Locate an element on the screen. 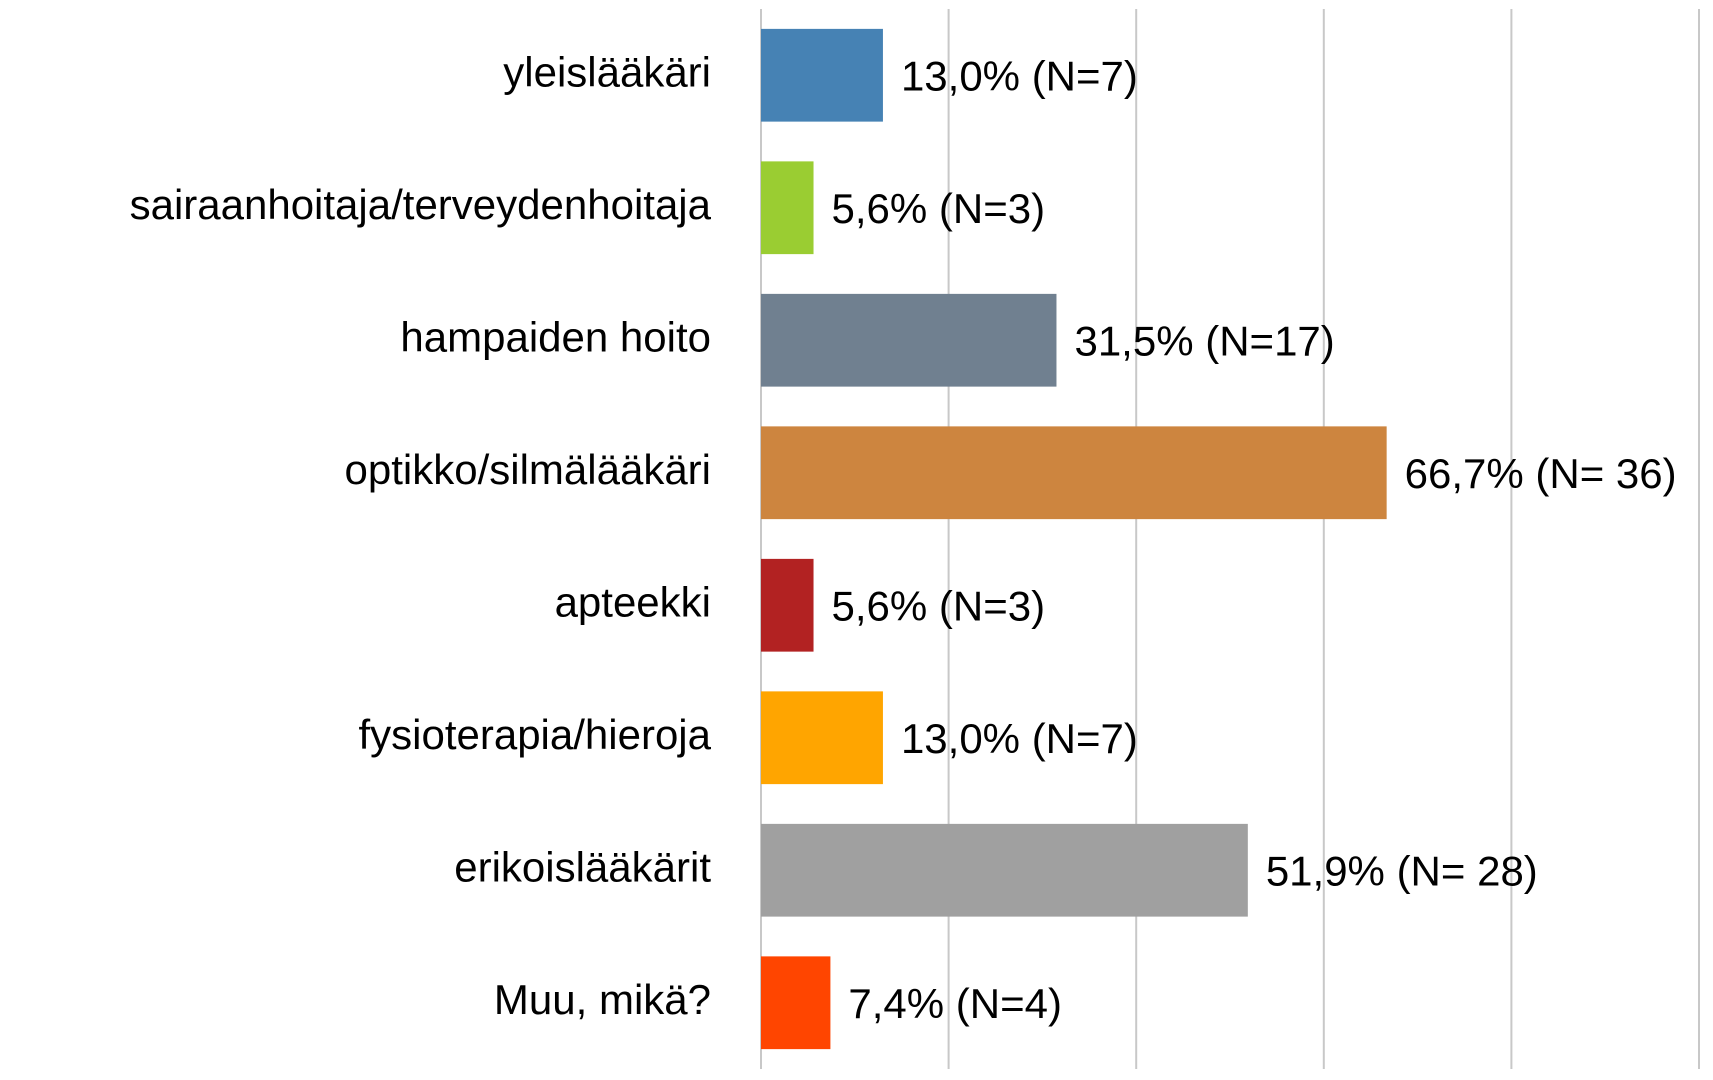 Image resolution: width=1713 pixels, height=1080 pixels. y-tick-label: yleislääkäri is located at coordinates (607, 71).